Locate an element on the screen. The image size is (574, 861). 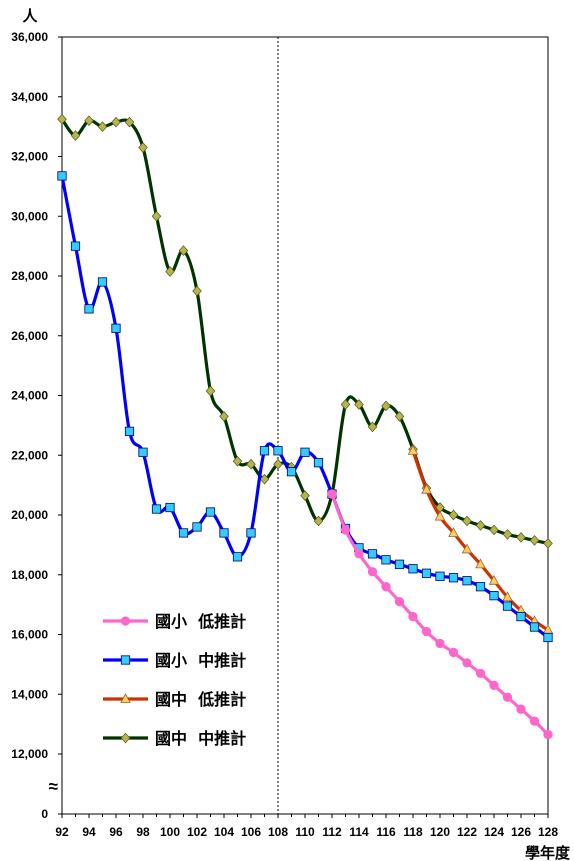
x-tick-label: 96 is located at coordinates (116, 832).